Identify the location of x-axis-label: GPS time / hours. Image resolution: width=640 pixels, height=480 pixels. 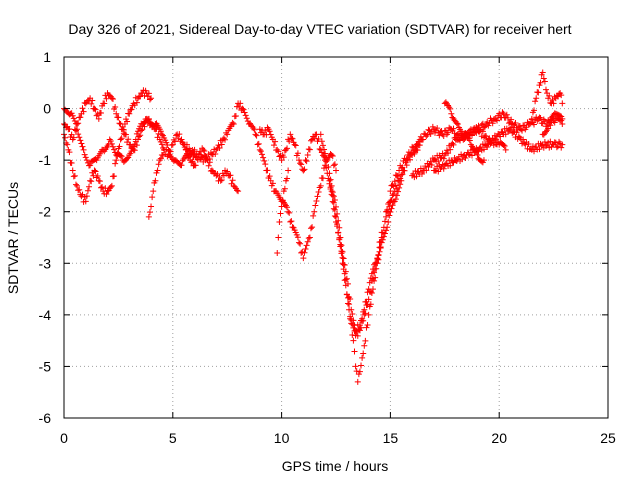
(335, 466).